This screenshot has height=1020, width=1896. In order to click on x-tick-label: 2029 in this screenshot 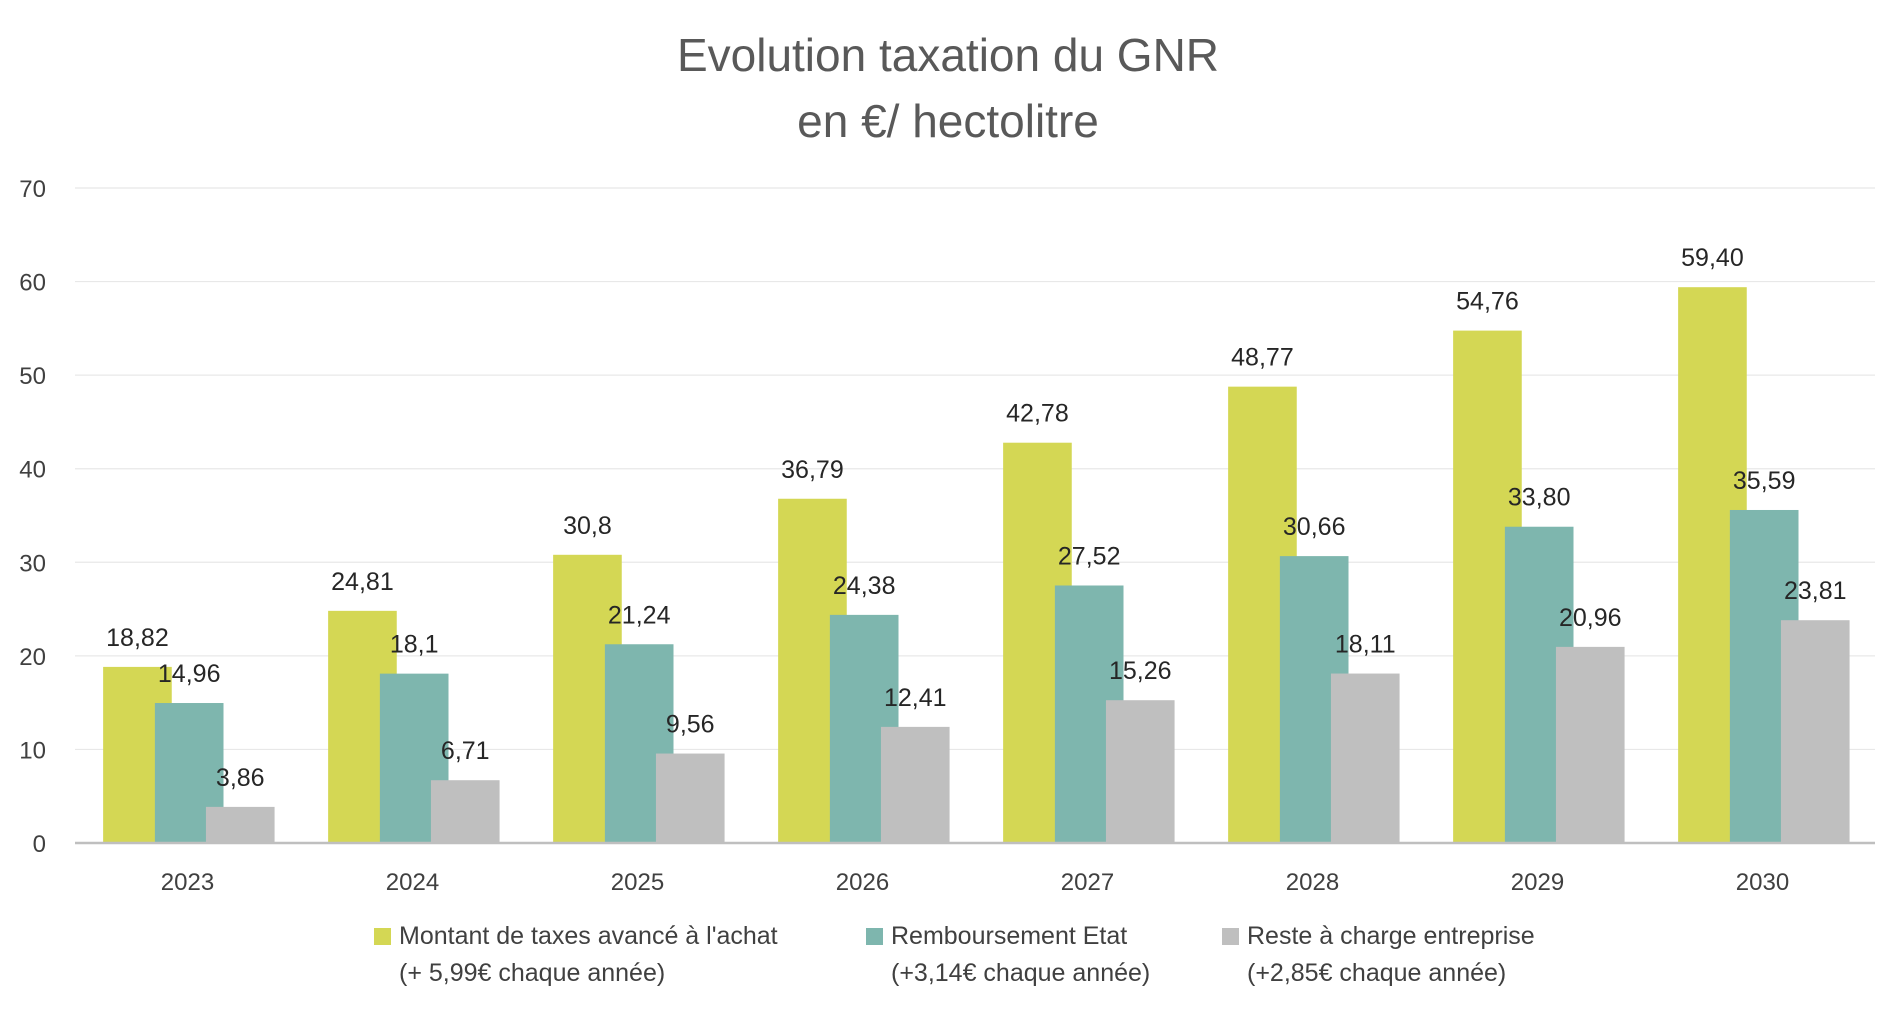, I will do `click(1537, 882)`.